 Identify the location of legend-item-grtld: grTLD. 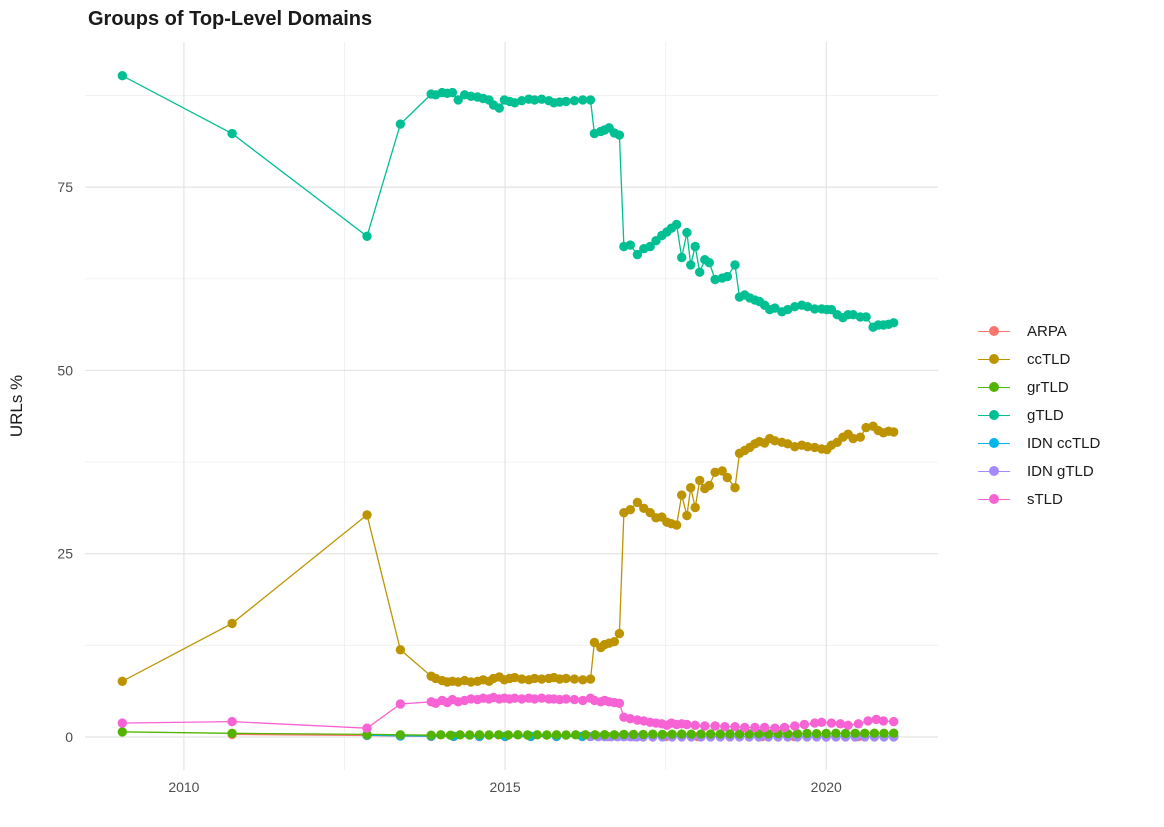
(1039, 387).